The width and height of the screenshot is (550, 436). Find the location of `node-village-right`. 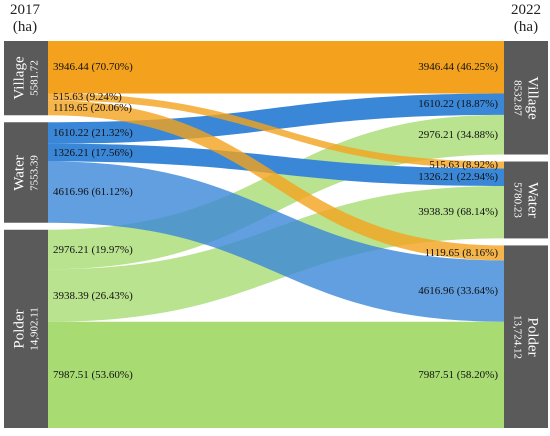

node-village-right is located at coordinates (526, 98).